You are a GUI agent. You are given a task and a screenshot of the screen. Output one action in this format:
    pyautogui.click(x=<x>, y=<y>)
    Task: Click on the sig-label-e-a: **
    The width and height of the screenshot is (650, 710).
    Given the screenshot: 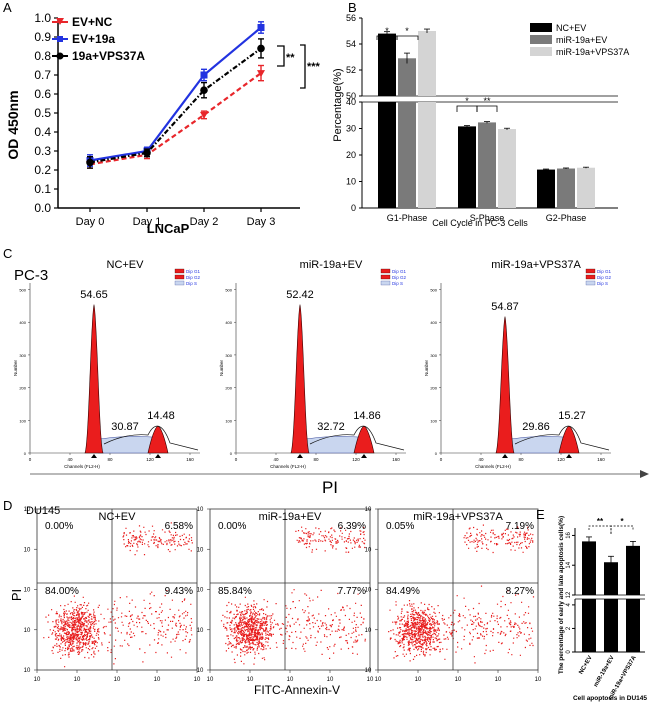 What is the action you would take?
    pyautogui.click(x=600, y=521)
    